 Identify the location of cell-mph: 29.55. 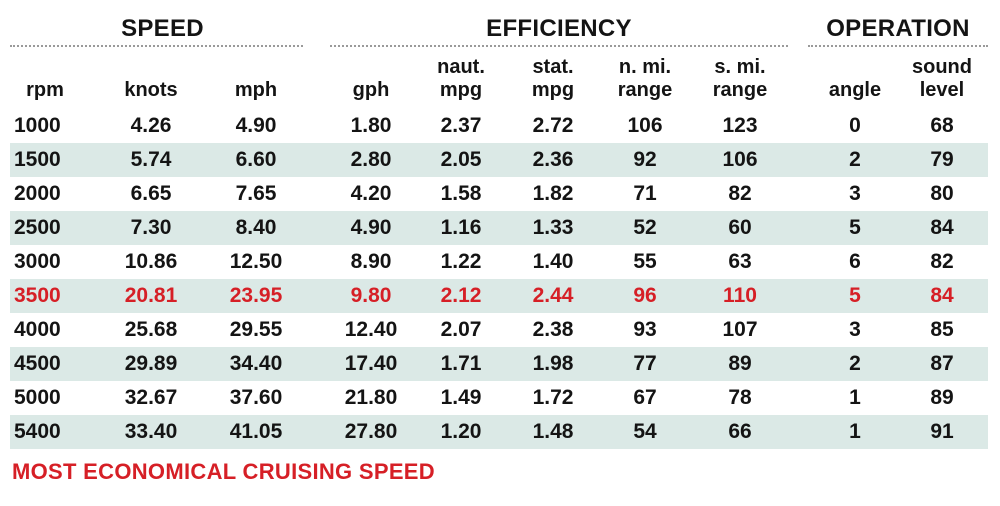
(256, 329).